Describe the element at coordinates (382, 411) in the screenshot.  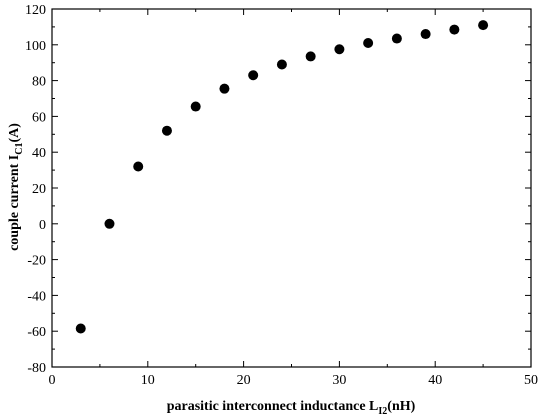
I see `x-axis-label-sub: I2` at that location.